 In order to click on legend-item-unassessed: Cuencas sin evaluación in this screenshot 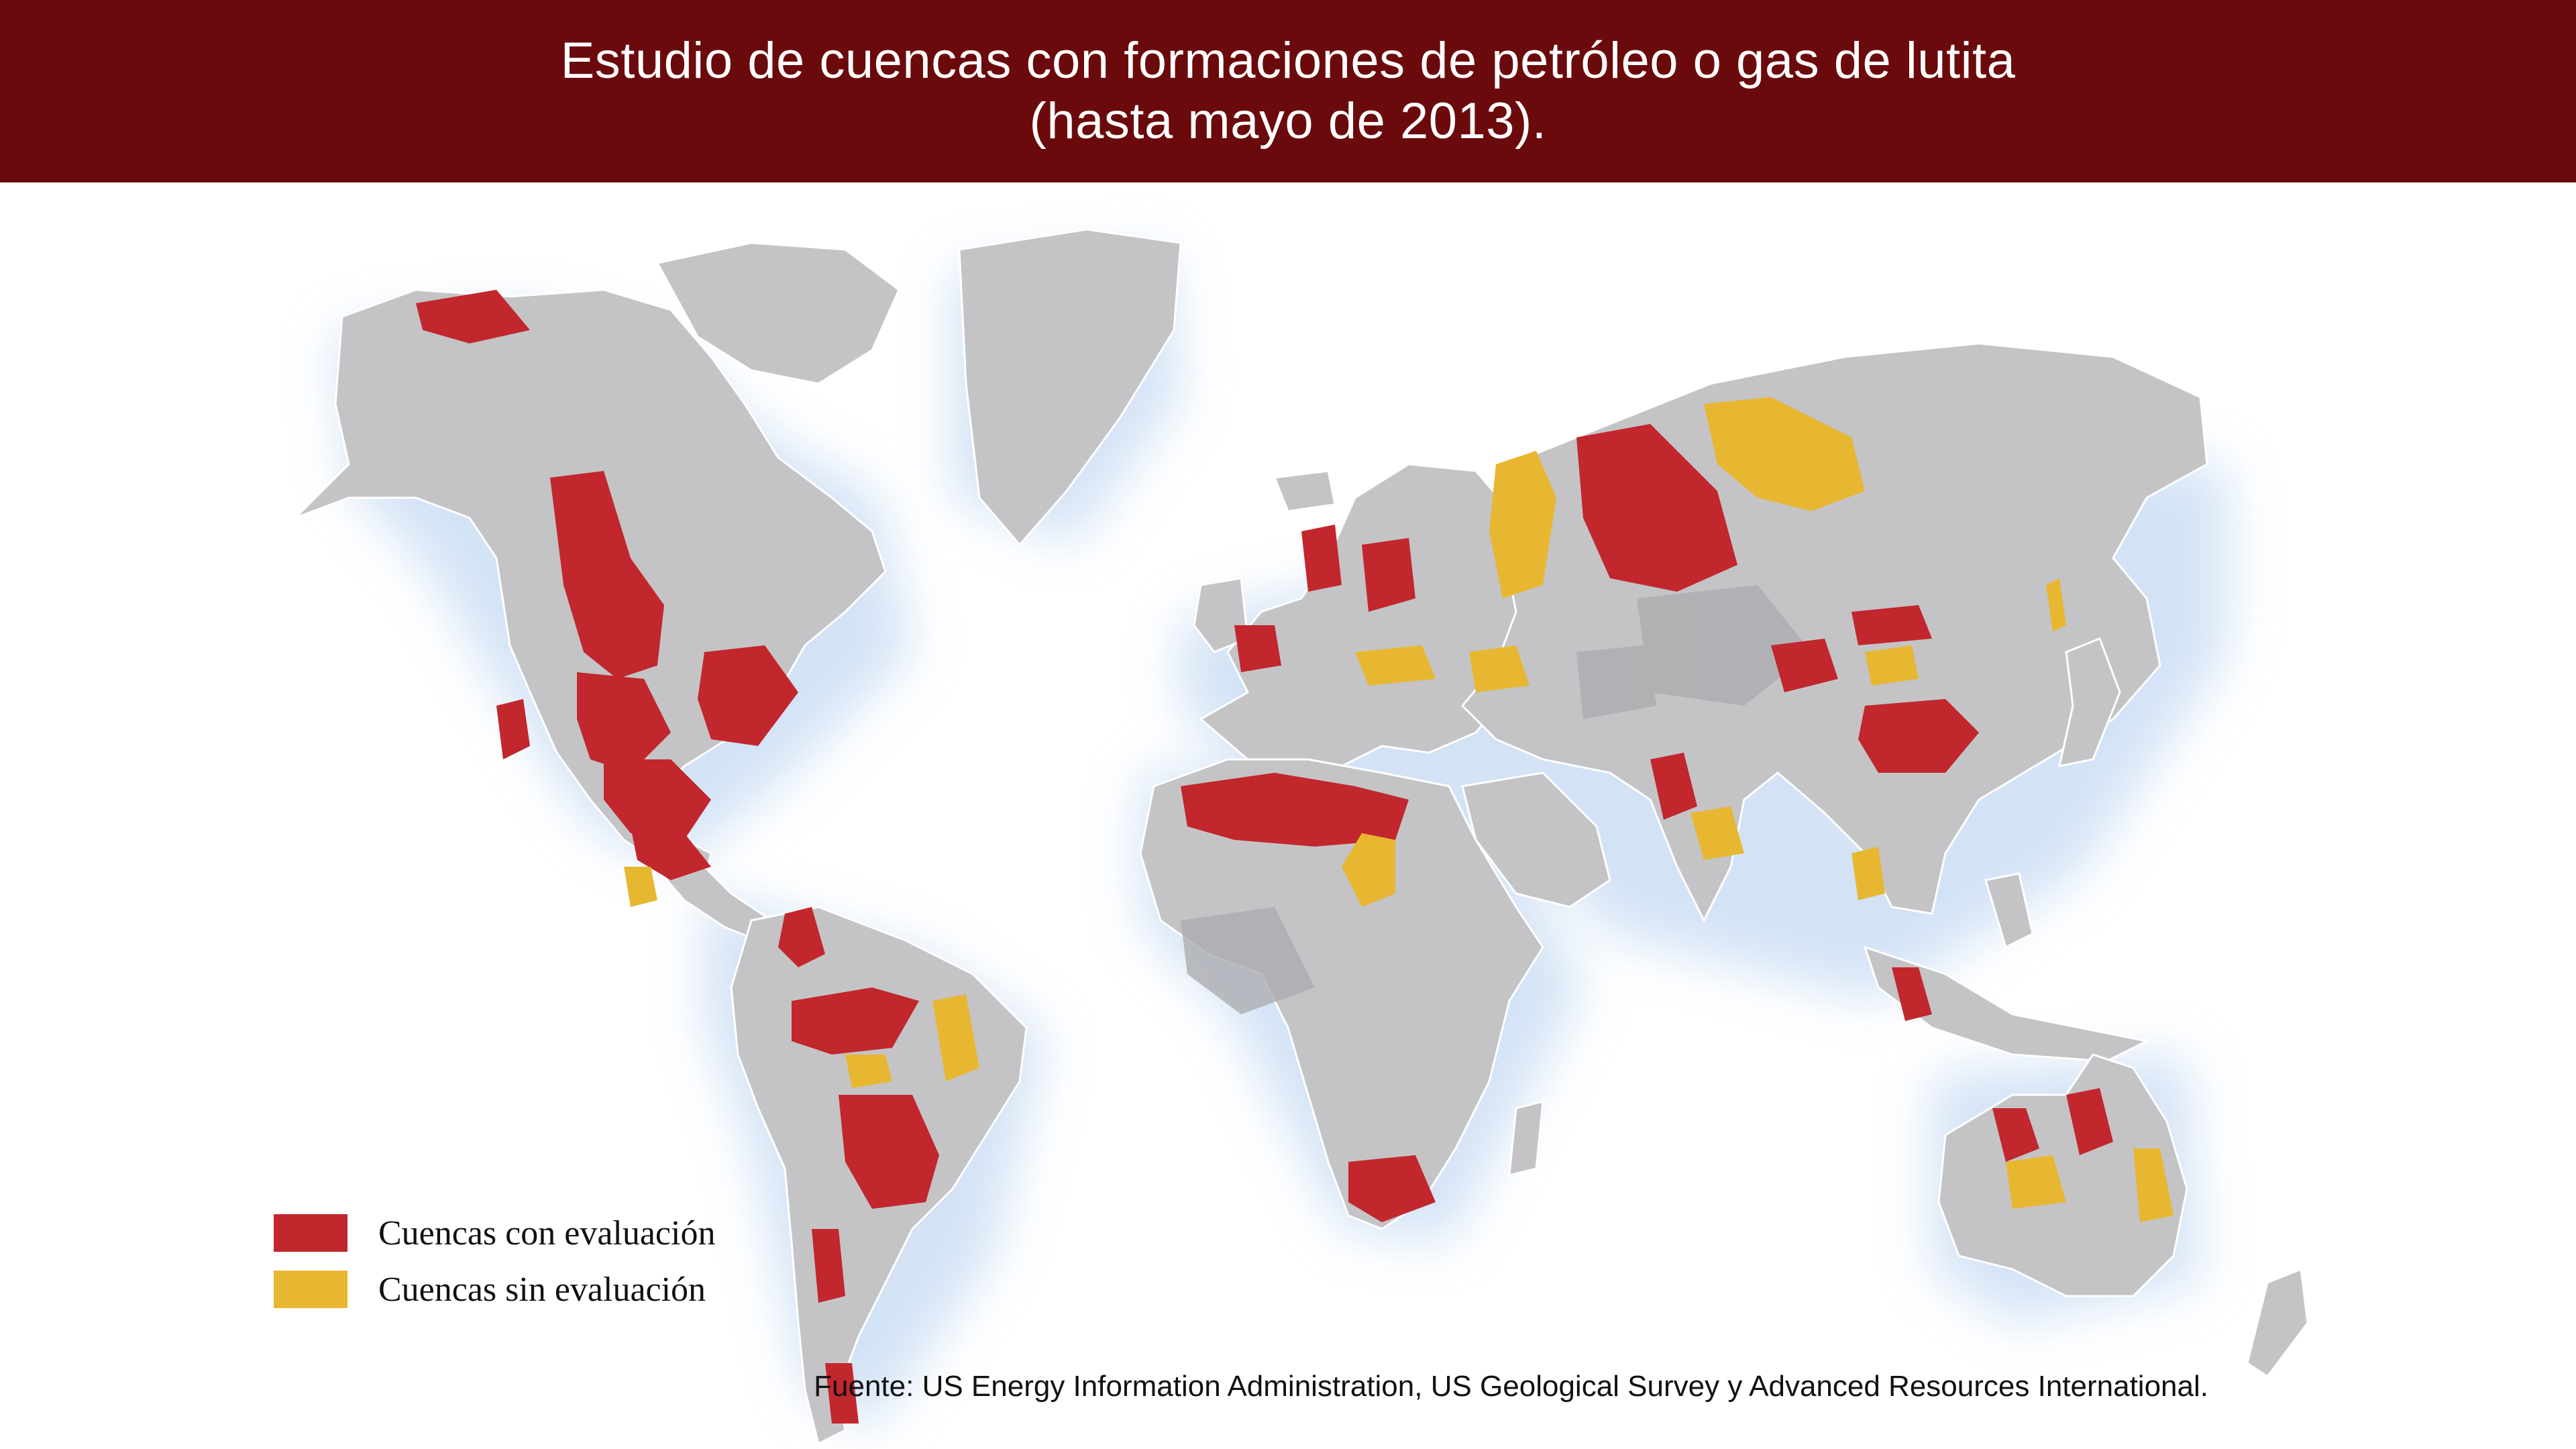, I will do `click(490, 1289)`.